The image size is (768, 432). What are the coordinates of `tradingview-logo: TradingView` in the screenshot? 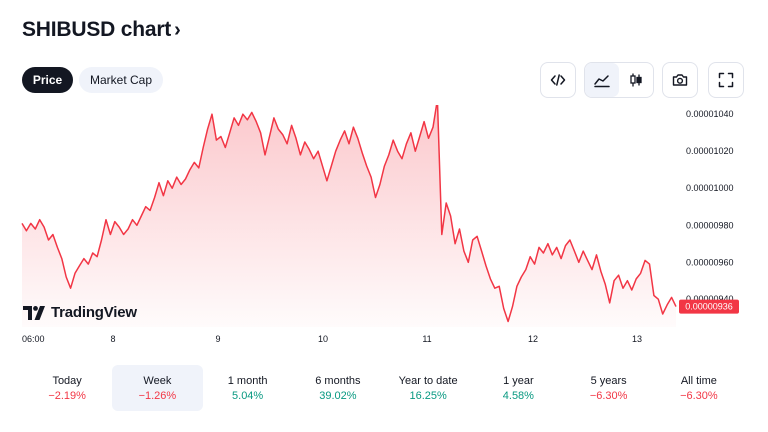 It's located at (80, 312).